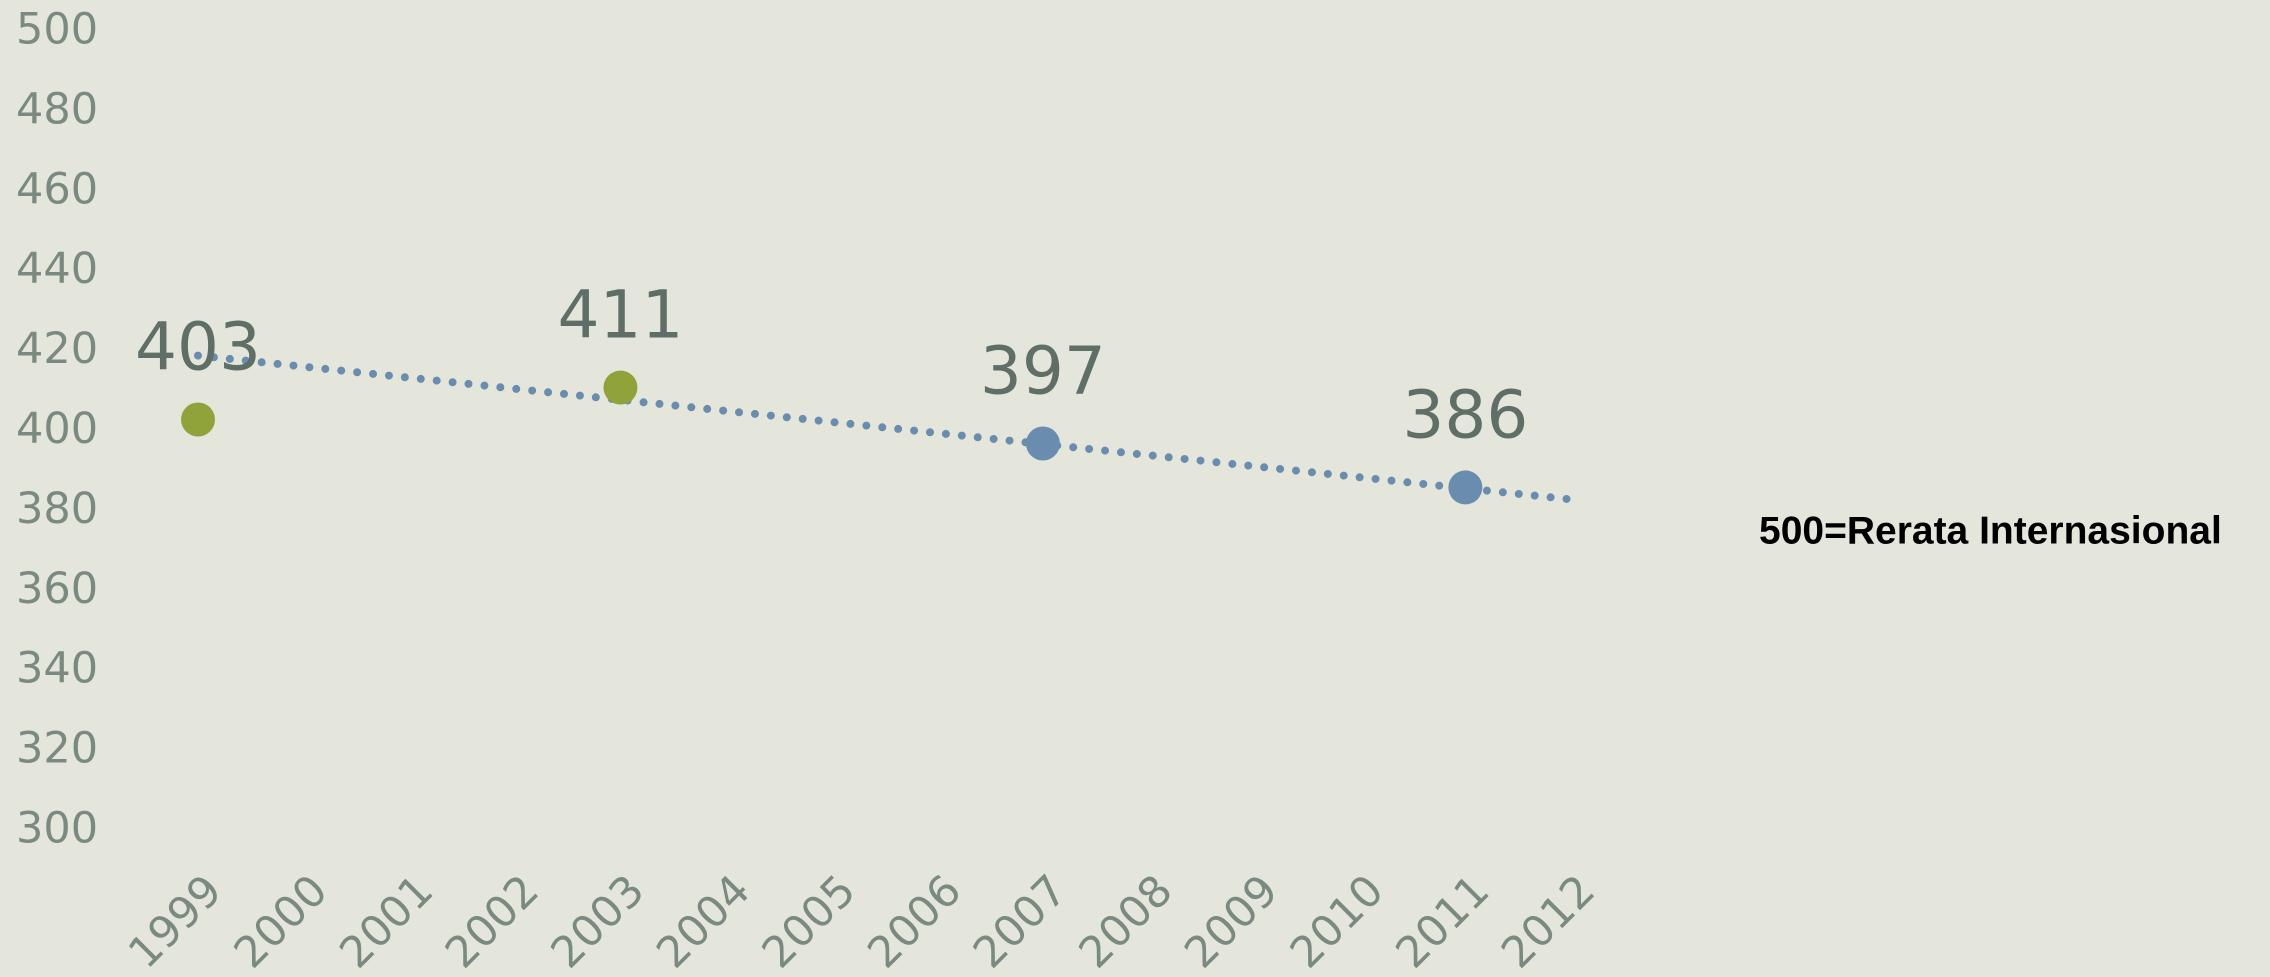 The width and height of the screenshot is (2270, 977). I want to click on y-tick-label: 420, so click(57, 349).